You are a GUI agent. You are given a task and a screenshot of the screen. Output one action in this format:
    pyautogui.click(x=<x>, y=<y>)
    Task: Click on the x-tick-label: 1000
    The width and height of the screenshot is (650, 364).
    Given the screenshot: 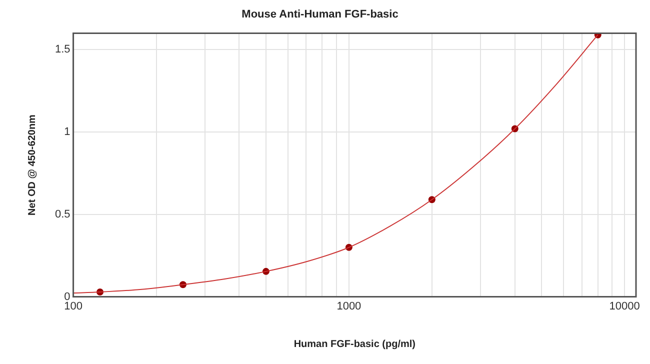 What is the action you would take?
    pyautogui.click(x=349, y=306)
    